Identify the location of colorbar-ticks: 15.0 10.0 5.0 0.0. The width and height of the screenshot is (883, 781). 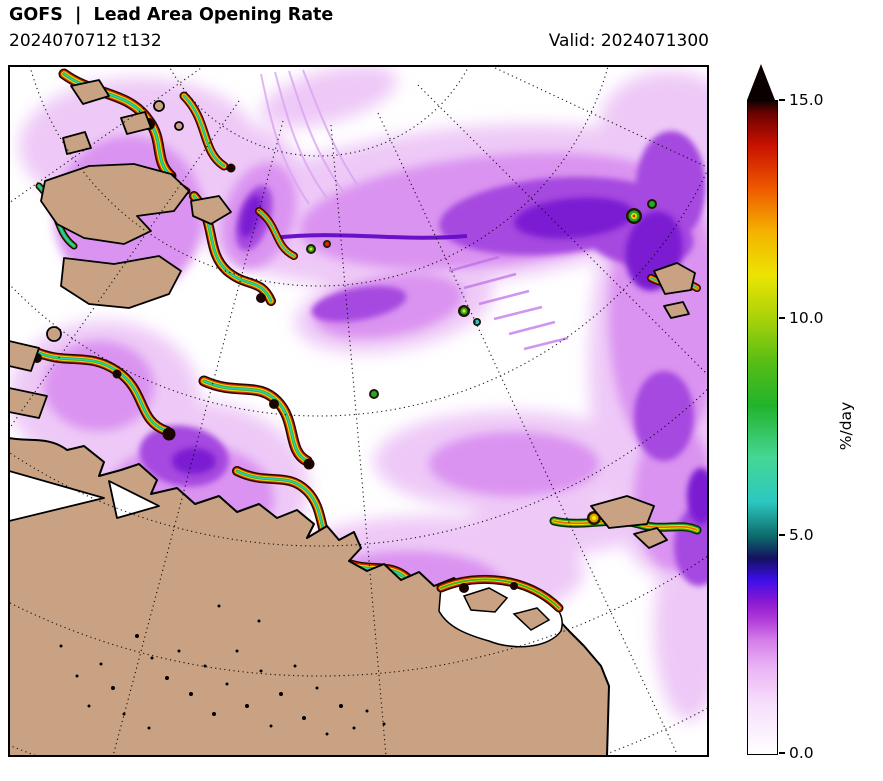
(809, 426).